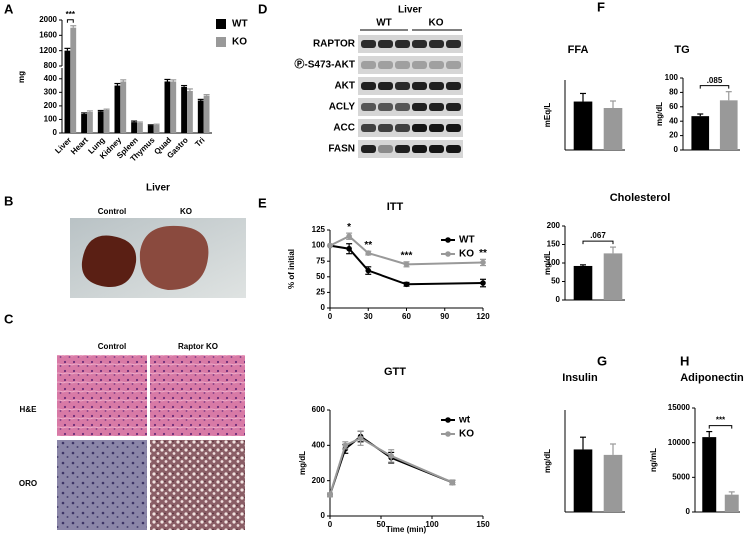 The height and width of the screenshot is (536, 745). Describe the element at coordinates (554, 225) in the screenshot. I see `y-tick-label: 200` at that location.